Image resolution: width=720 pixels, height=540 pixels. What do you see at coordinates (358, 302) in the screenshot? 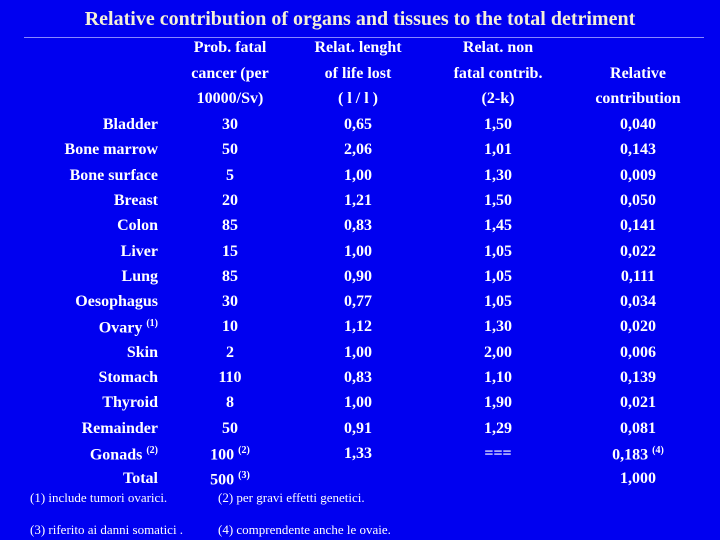
I see `table-cell: 0,77` at bounding box center [358, 302].